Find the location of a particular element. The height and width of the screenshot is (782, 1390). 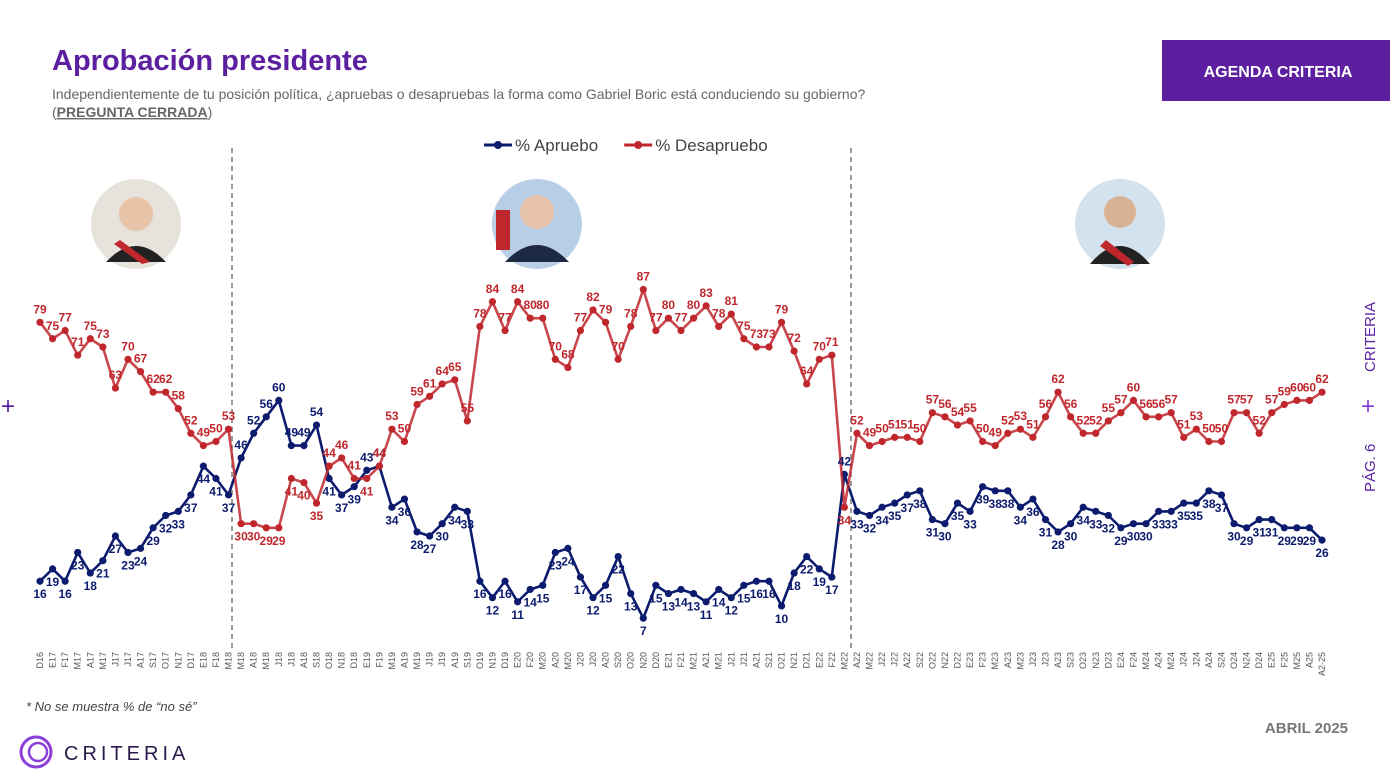

data-label: 53 is located at coordinates (1021, 416).